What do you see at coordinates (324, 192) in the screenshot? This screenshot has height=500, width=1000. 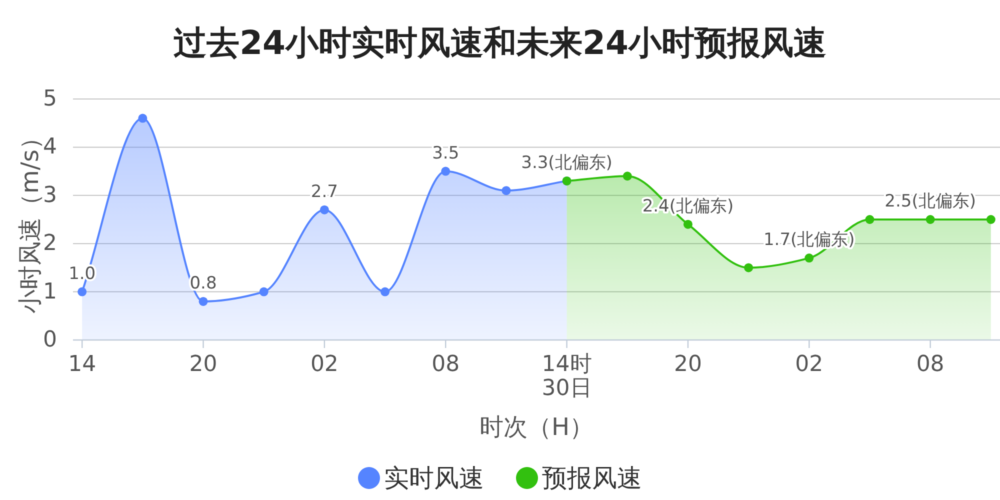 I see `data-label: 2.7` at bounding box center [324, 192].